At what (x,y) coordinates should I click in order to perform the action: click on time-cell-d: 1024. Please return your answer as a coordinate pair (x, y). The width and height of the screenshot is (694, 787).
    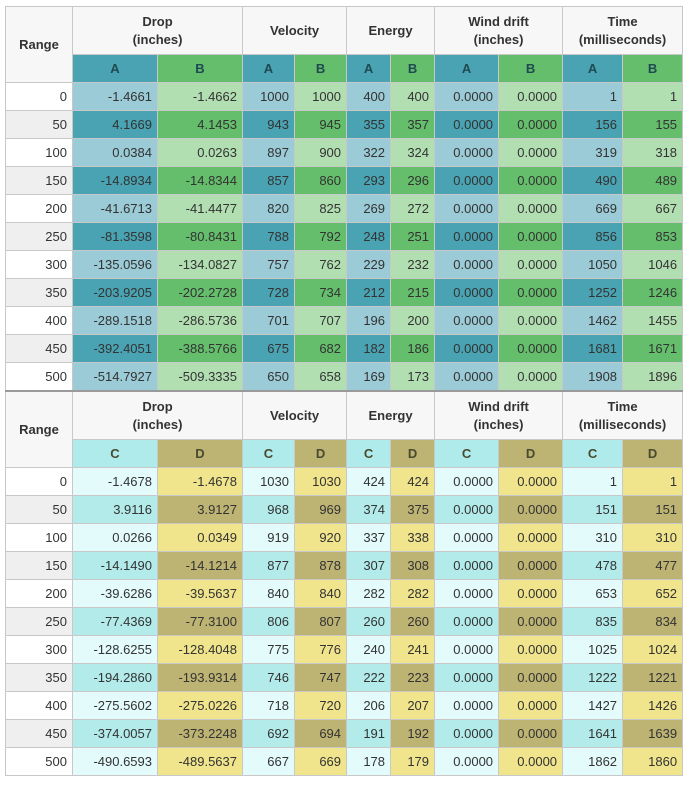
    Looking at the image, I should click on (653, 649).